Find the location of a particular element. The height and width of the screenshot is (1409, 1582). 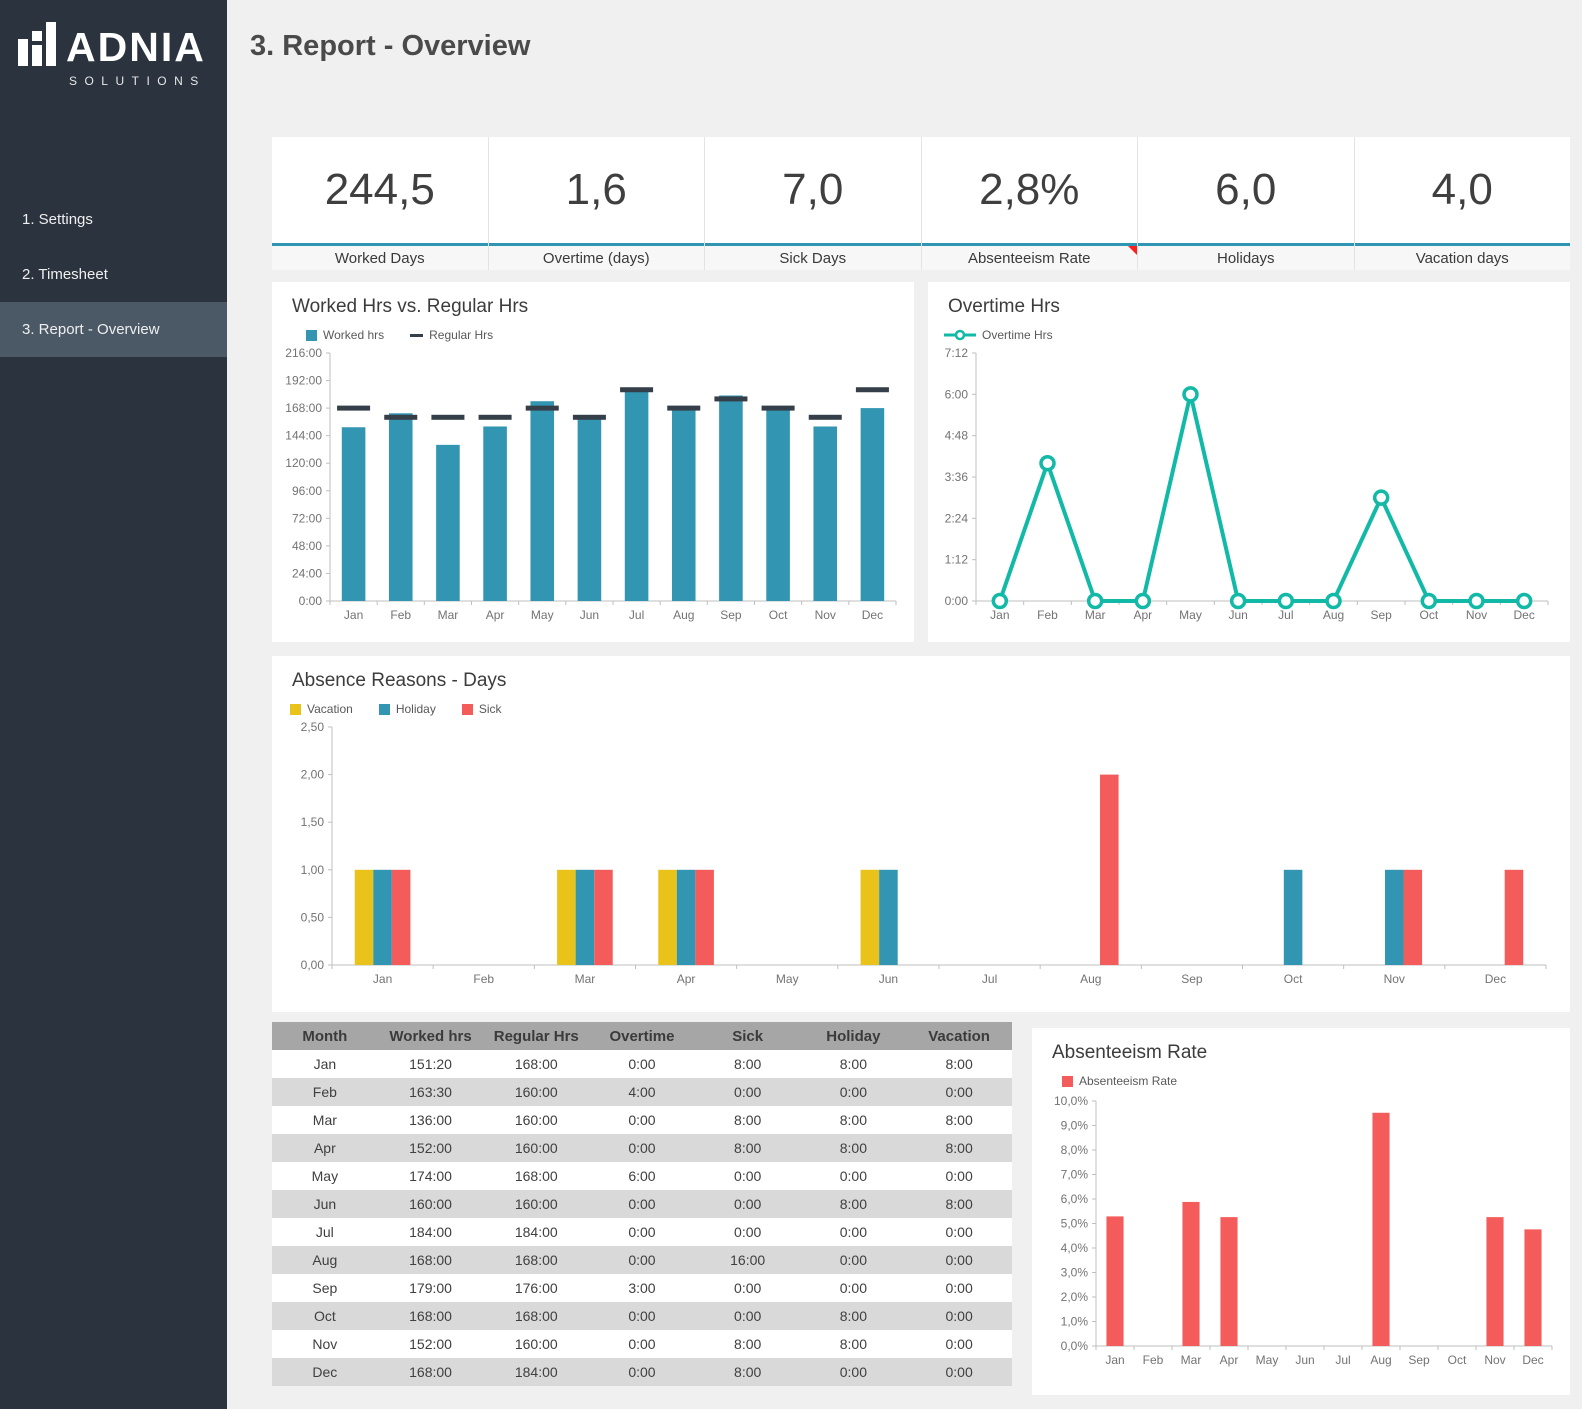

table-row: Sep 179:00 176:00 3:00 0:00 0:00 0:00 is located at coordinates (642, 1288).